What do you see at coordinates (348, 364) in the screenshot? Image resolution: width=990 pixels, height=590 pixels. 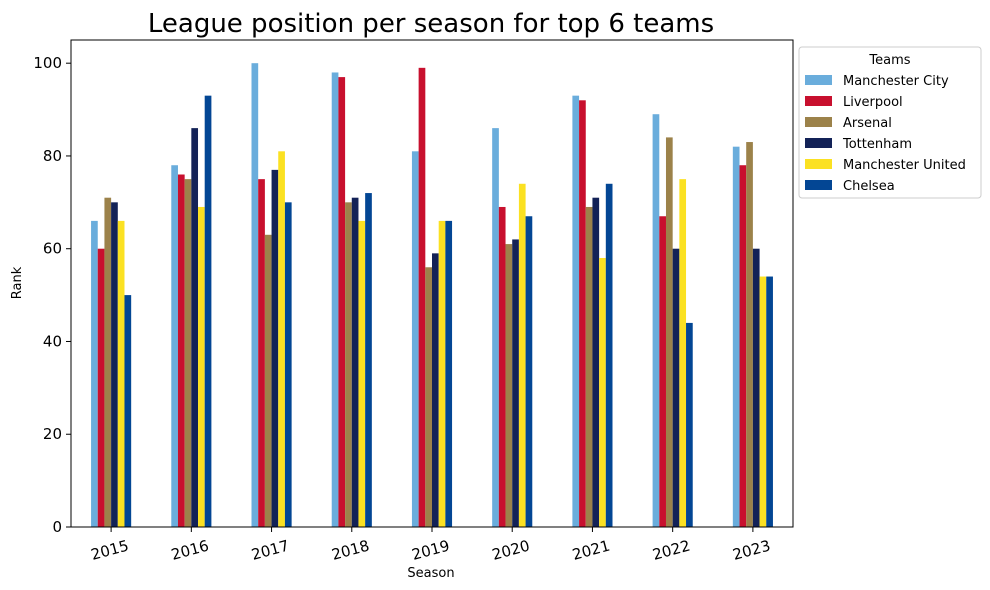 I see `bar-arsenal-2018` at bounding box center [348, 364].